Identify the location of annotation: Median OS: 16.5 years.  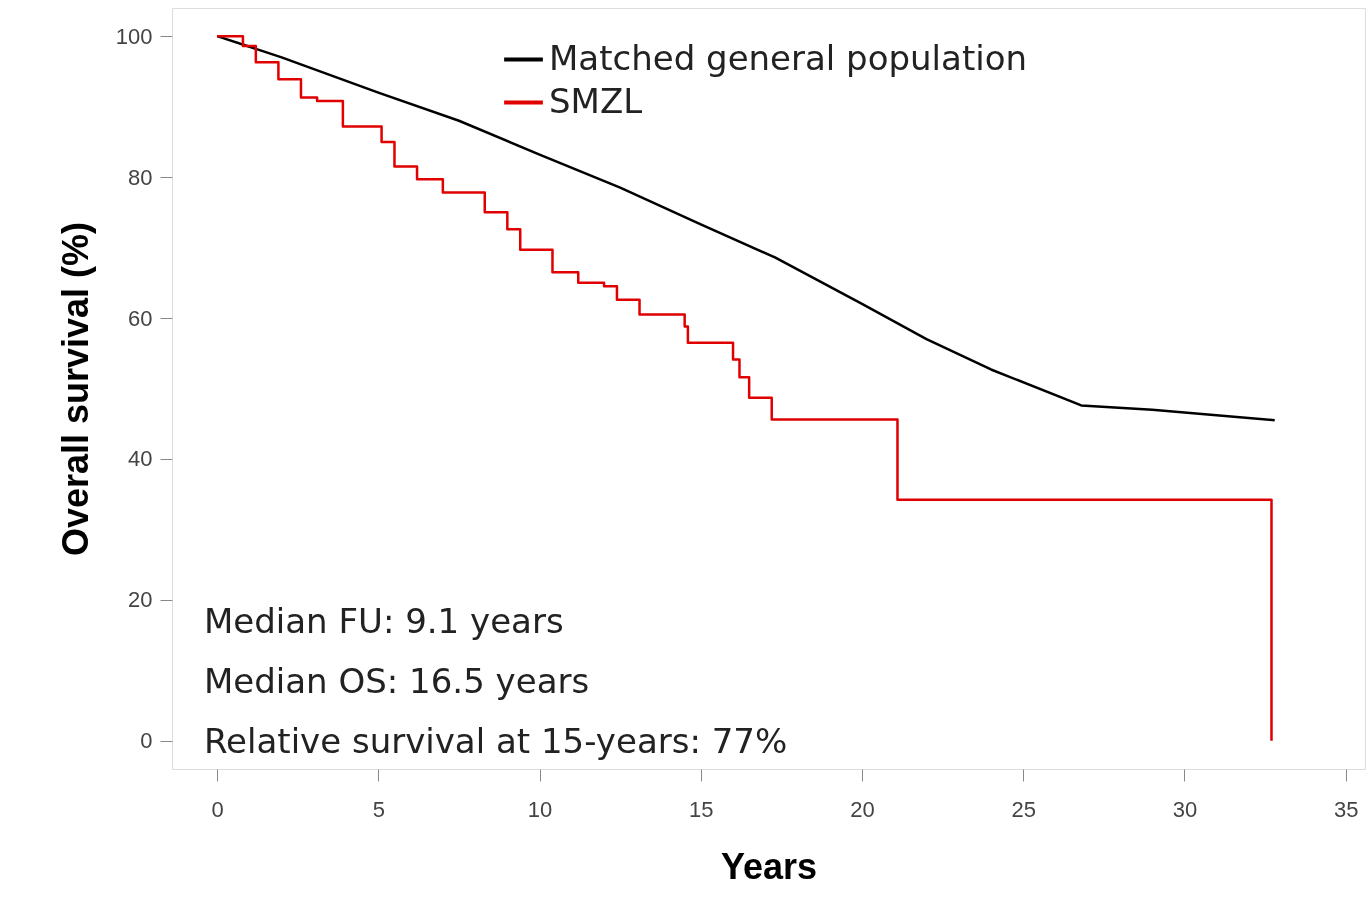
(397, 681).